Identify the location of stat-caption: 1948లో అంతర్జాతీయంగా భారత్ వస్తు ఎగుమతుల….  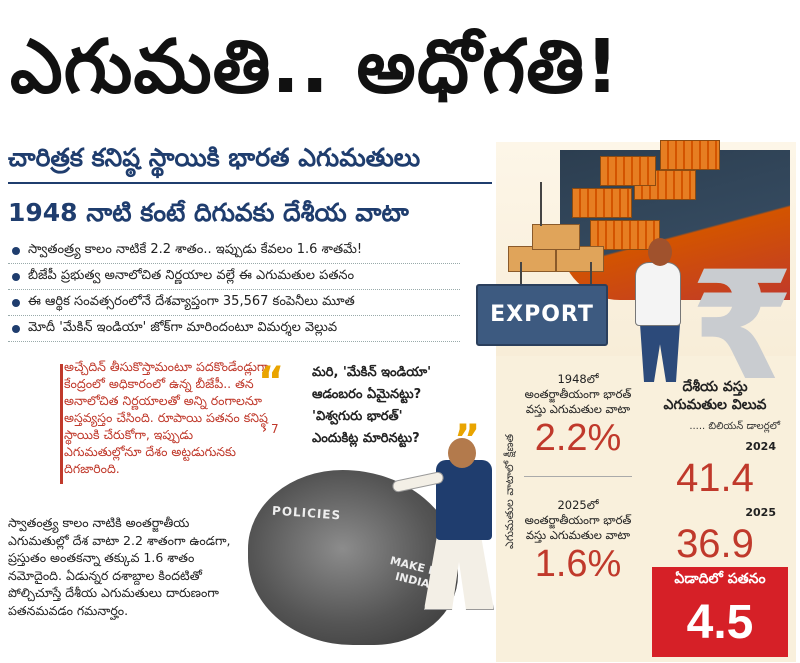
(578, 394).